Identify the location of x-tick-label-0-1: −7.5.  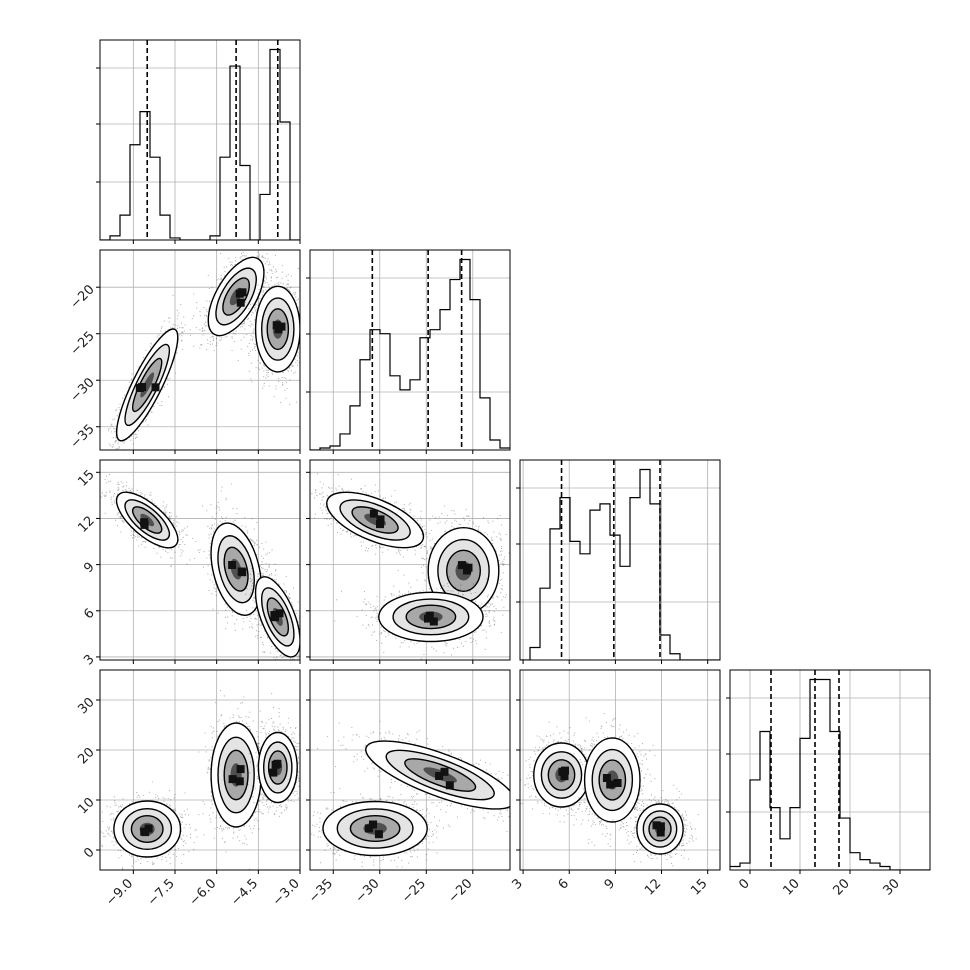
(161, 892).